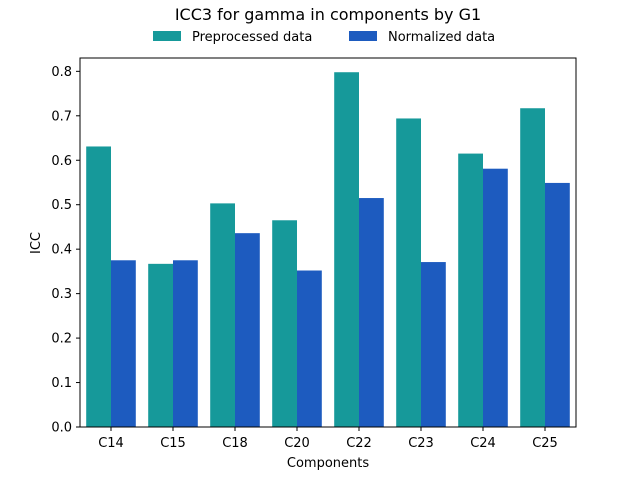  I want to click on y-tick-label: 0.0, so click(61, 428).